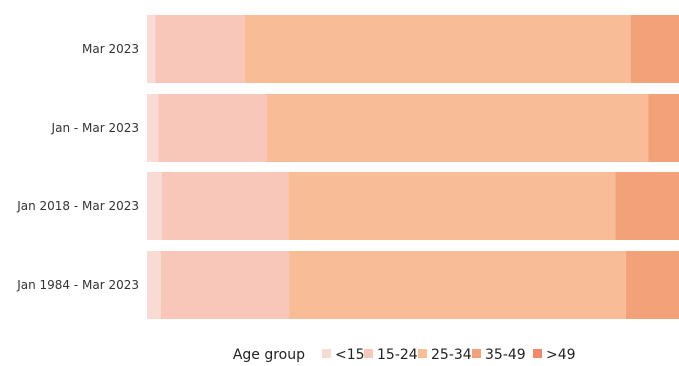 Image resolution: width=679 pixels, height=366 pixels. I want to click on category-label: Jan 1984 - Mar 2023, so click(77, 285).